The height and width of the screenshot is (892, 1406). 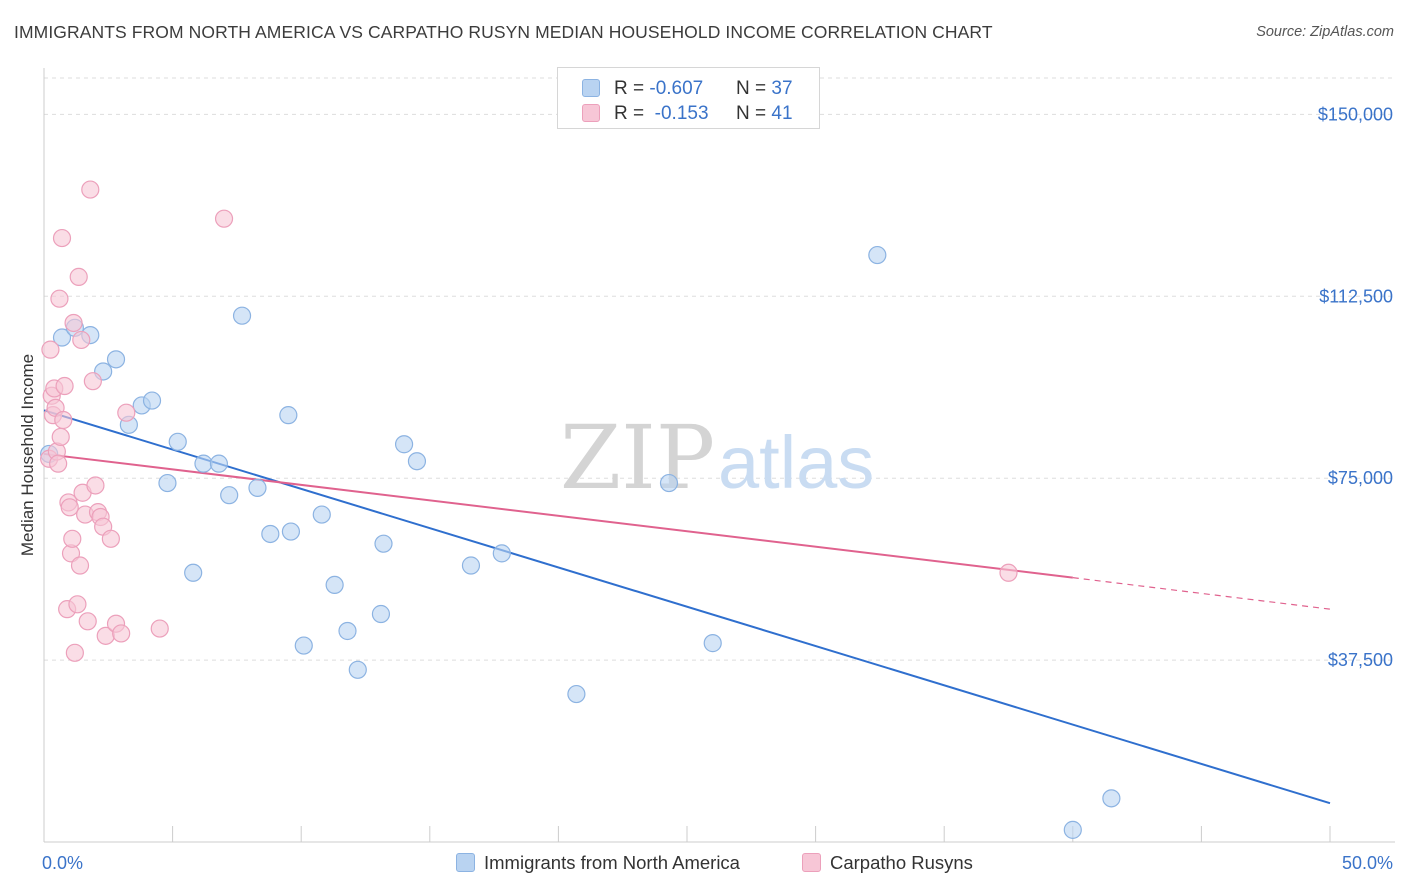 I want to click on r-statistic: R = -0.153, so click(x=661, y=113).